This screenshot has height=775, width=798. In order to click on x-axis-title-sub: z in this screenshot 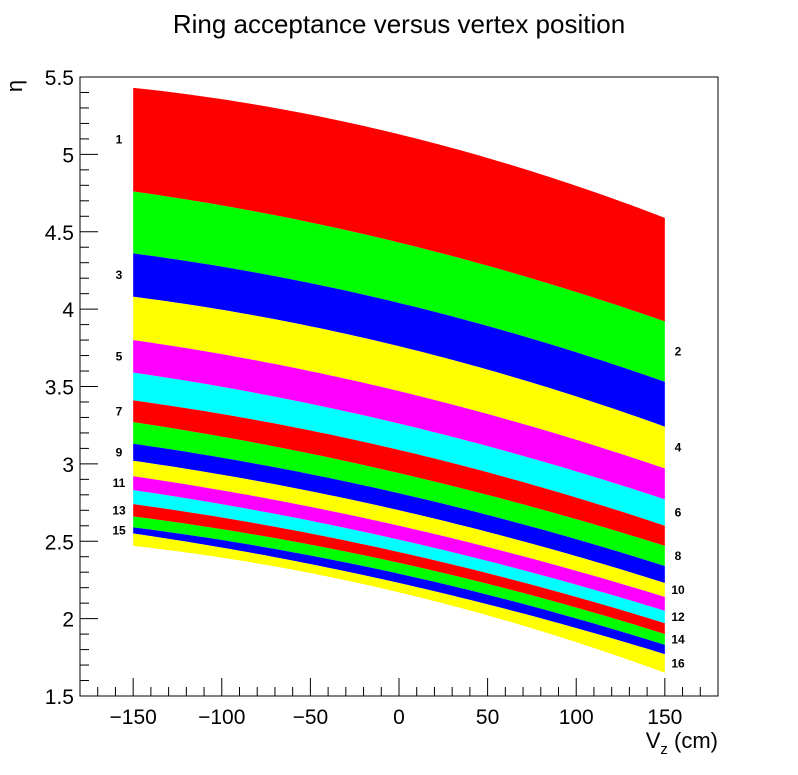, I will do `click(664, 749)`.